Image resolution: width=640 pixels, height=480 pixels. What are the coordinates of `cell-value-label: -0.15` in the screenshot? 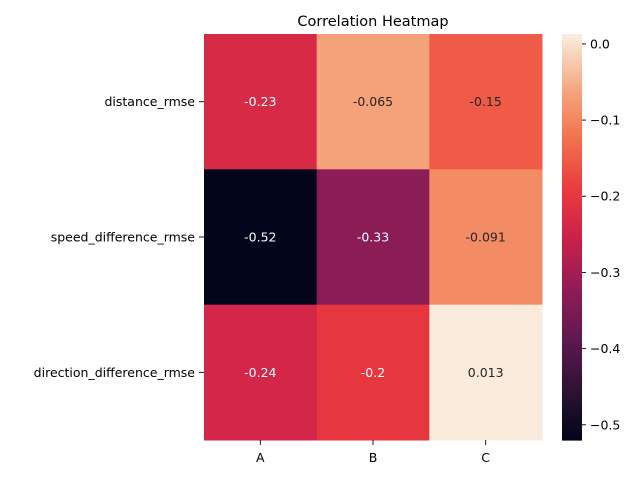 It's located at (485, 101).